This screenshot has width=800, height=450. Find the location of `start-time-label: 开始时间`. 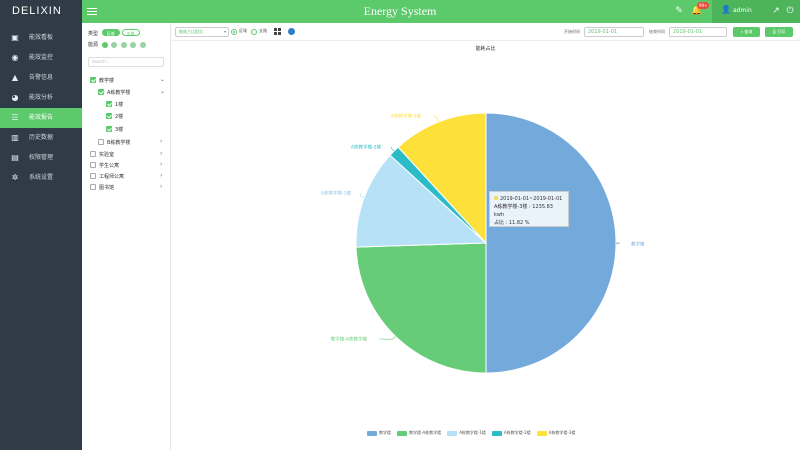

start-time-label: 开始时间 is located at coordinates (572, 31).